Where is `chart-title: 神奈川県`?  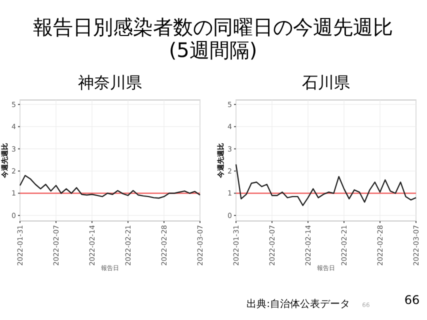 chart-title: 神奈川県 is located at coordinates (110, 82).